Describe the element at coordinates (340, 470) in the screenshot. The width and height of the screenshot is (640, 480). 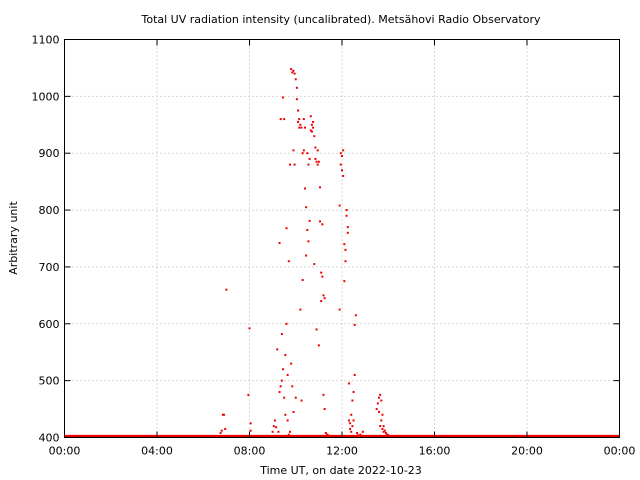
I see `x-axis-label: Time UT, on date 2022-10-23` at that location.